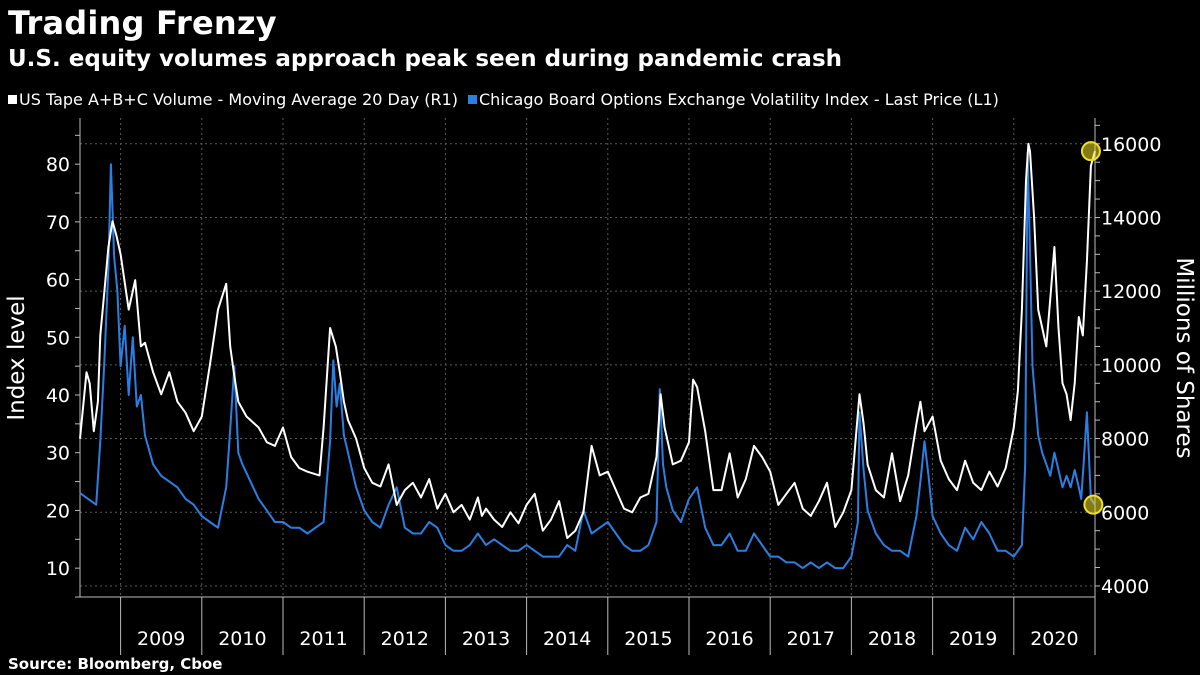  I want to click on chart-title: Trading Frenzy, so click(142, 23).